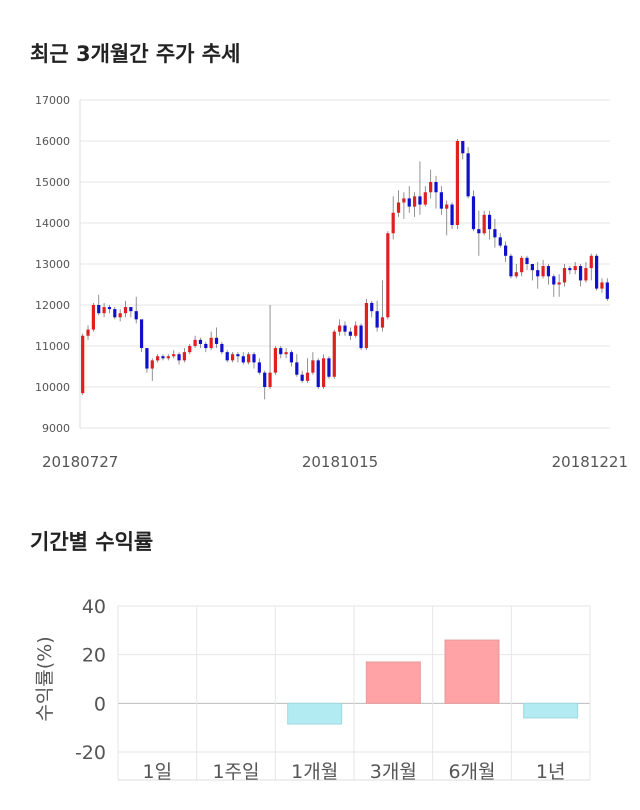  Describe the element at coordinates (393, 772) in the screenshot. I see `x-tick-label: 3개월` at that location.